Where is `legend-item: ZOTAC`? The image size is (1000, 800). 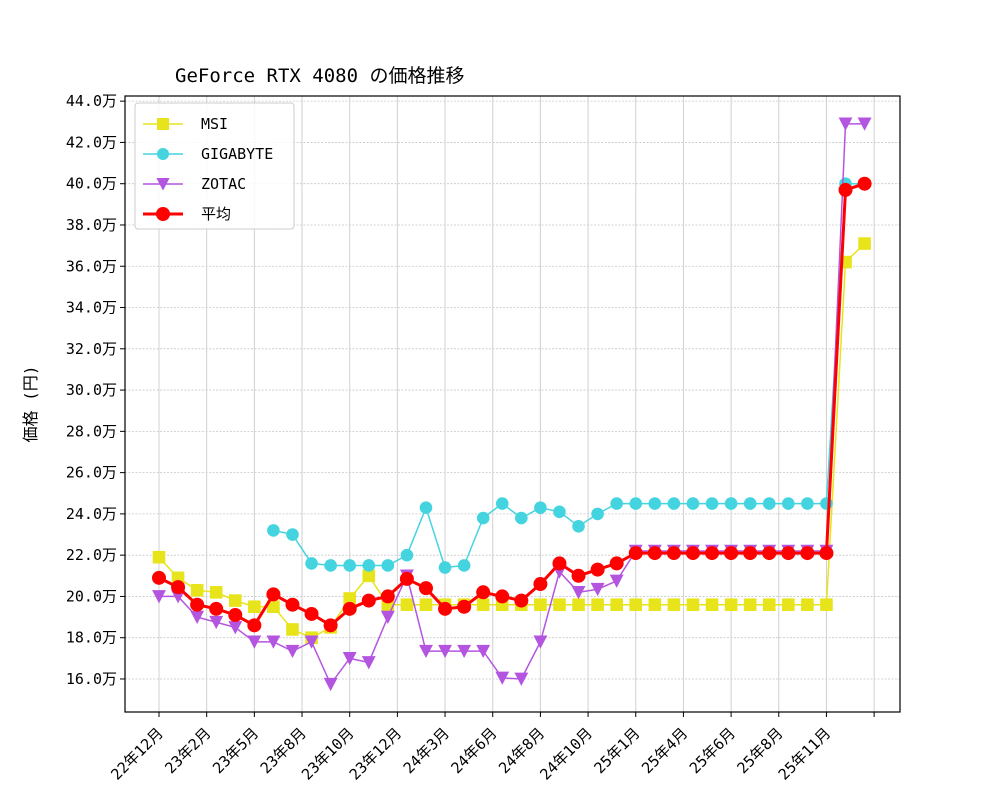 legend-item: ZOTAC is located at coordinates (194, 184).